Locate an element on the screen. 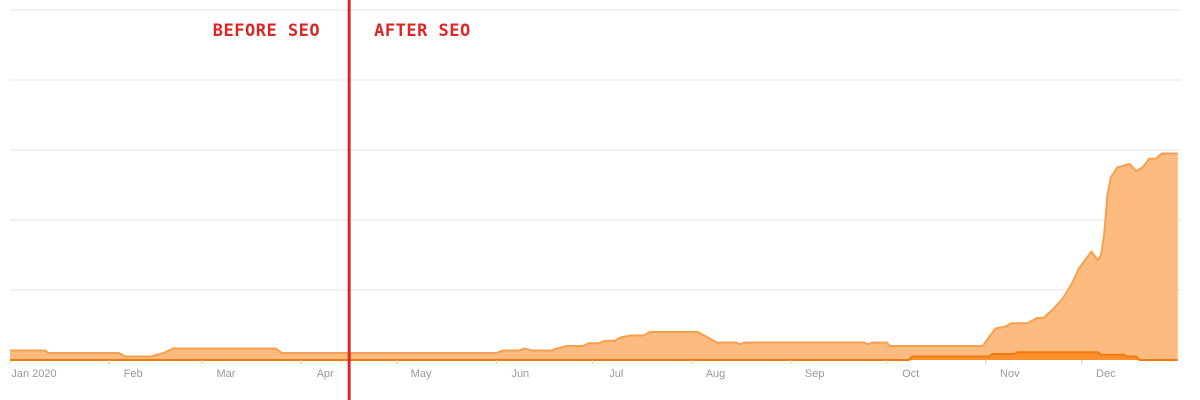  x-tick-label: Jul is located at coordinates (616, 374).